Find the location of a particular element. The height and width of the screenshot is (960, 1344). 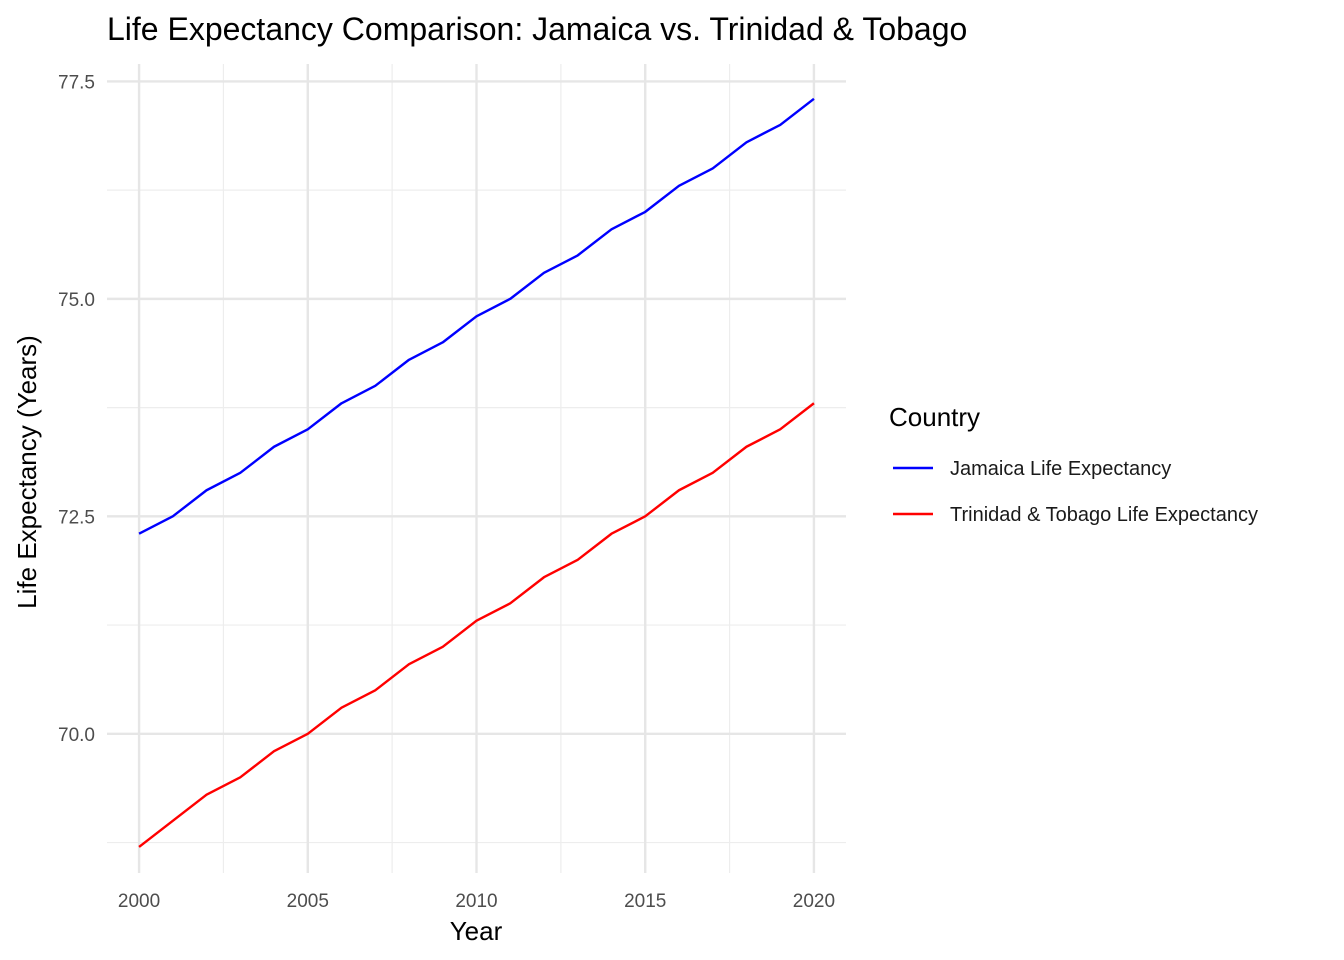

legend-title: Country is located at coordinates (934, 417).